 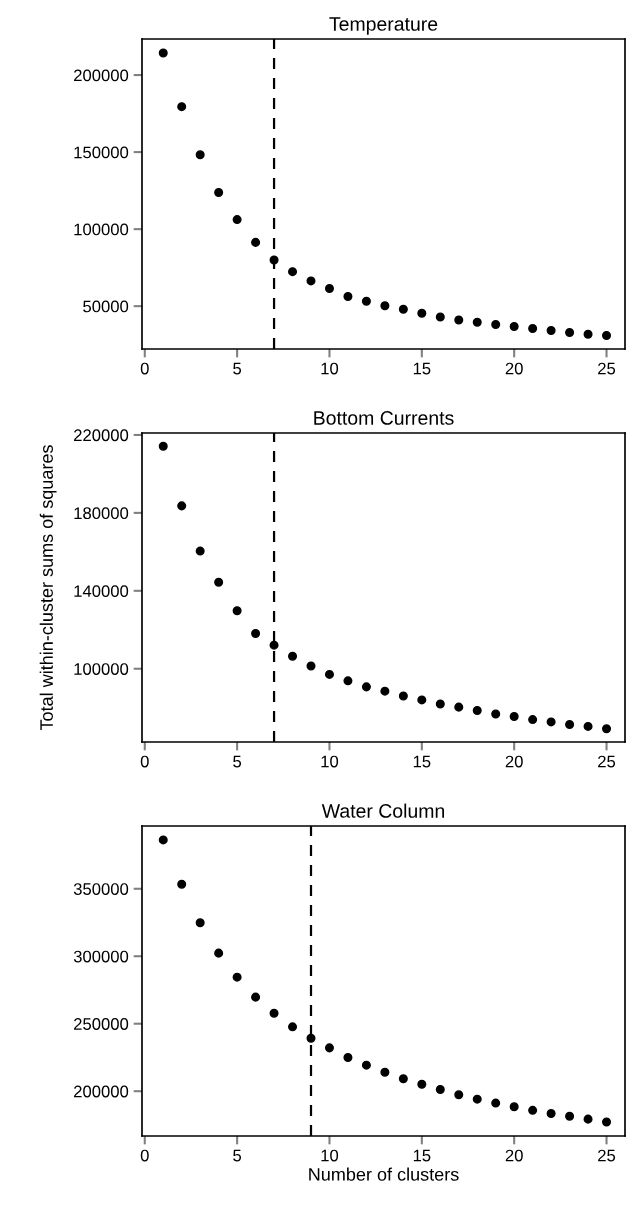 I want to click on y-tick-label: 350000, so click(x=101, y=889).